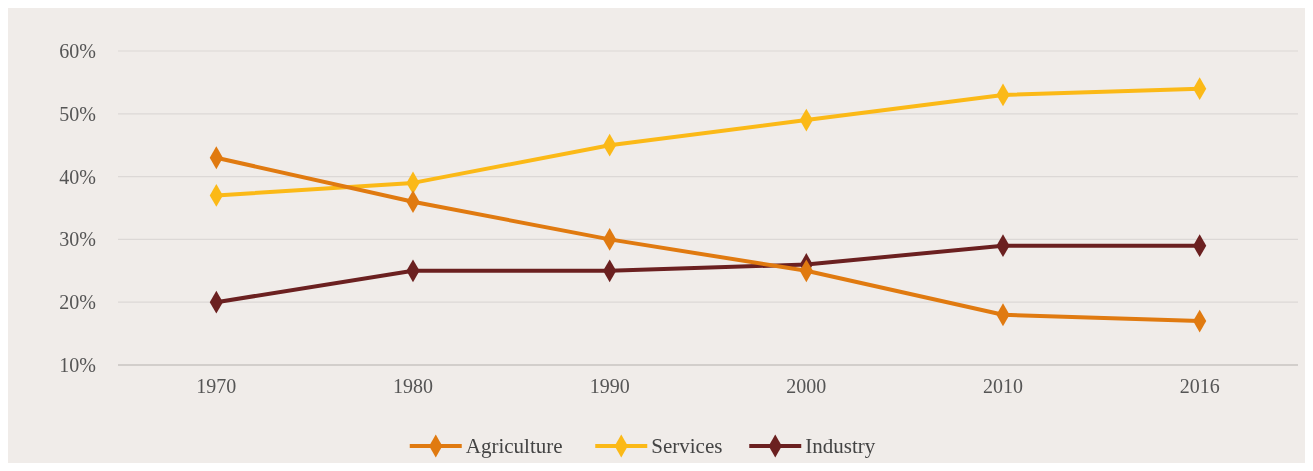 Image resolution: width=1313 pixels, height=471 pixels. I want to click on x-tick-label: 1980, so click(413, 386).